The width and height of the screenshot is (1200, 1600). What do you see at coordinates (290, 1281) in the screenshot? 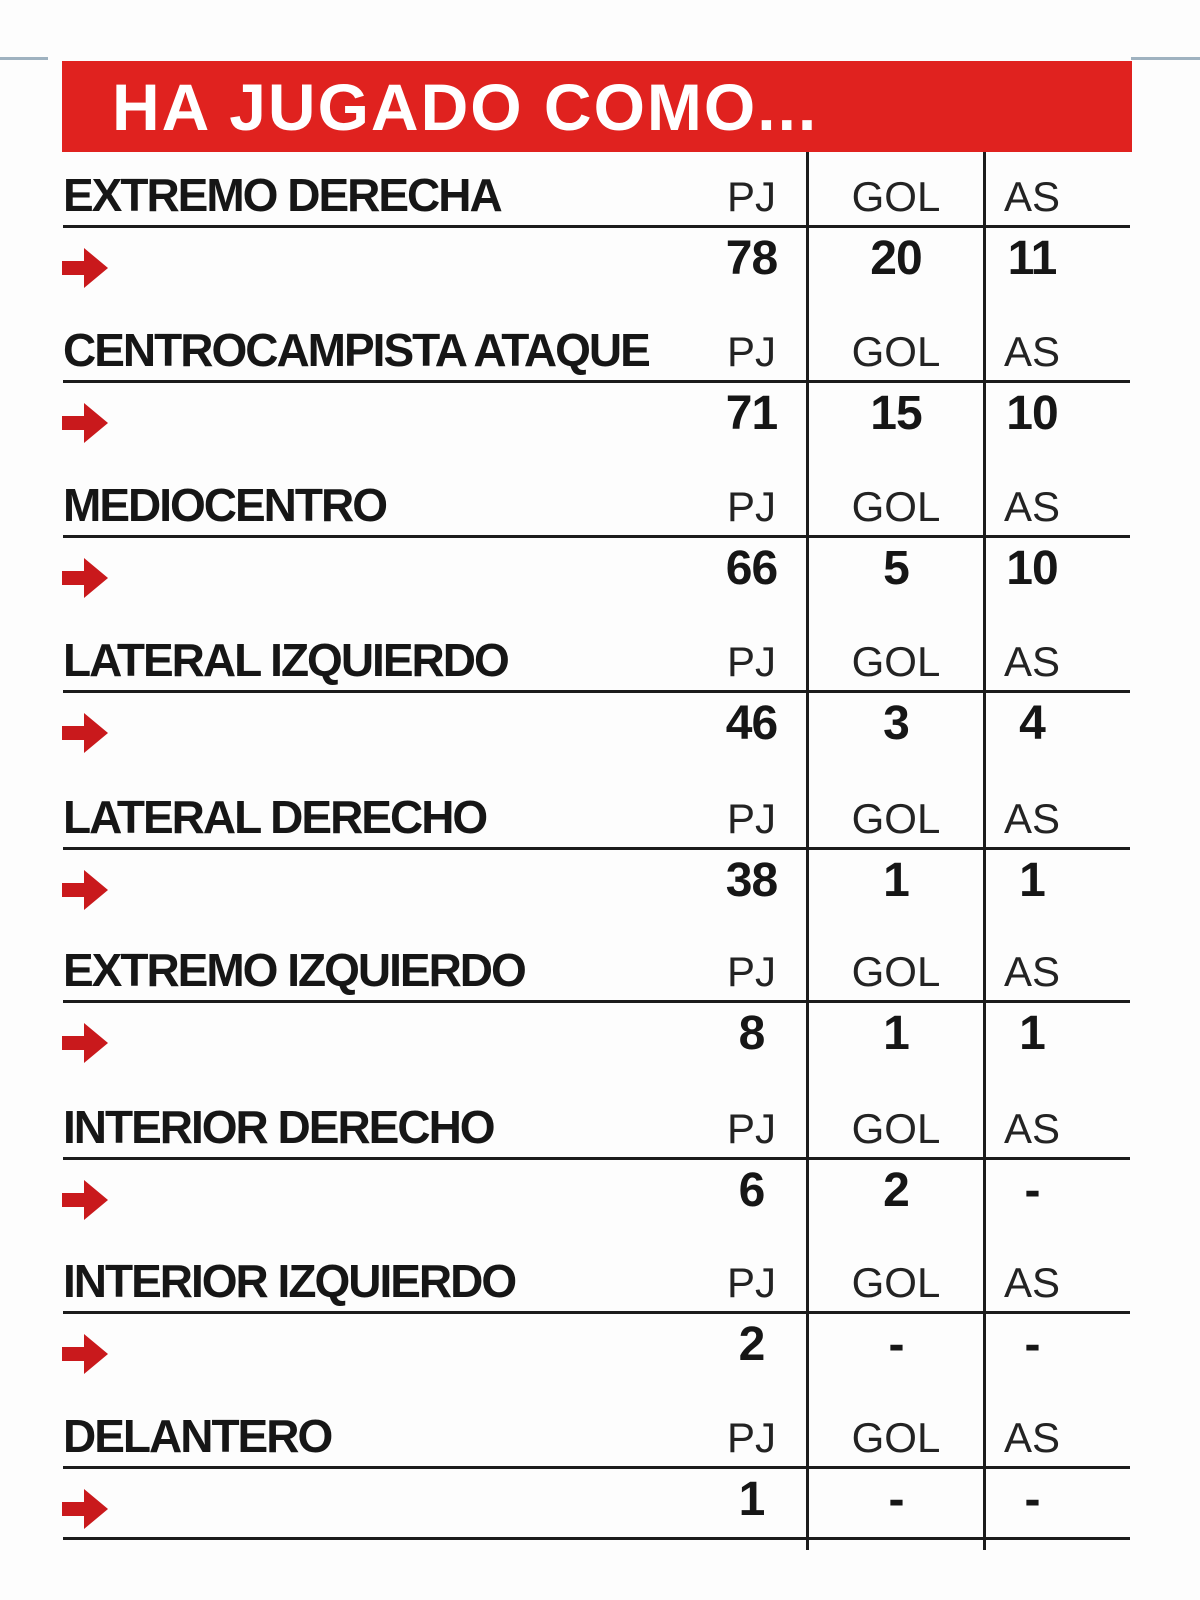
I see `position-name: INTERIOR IZQUIERDO` at bounding box center [290, 1281].